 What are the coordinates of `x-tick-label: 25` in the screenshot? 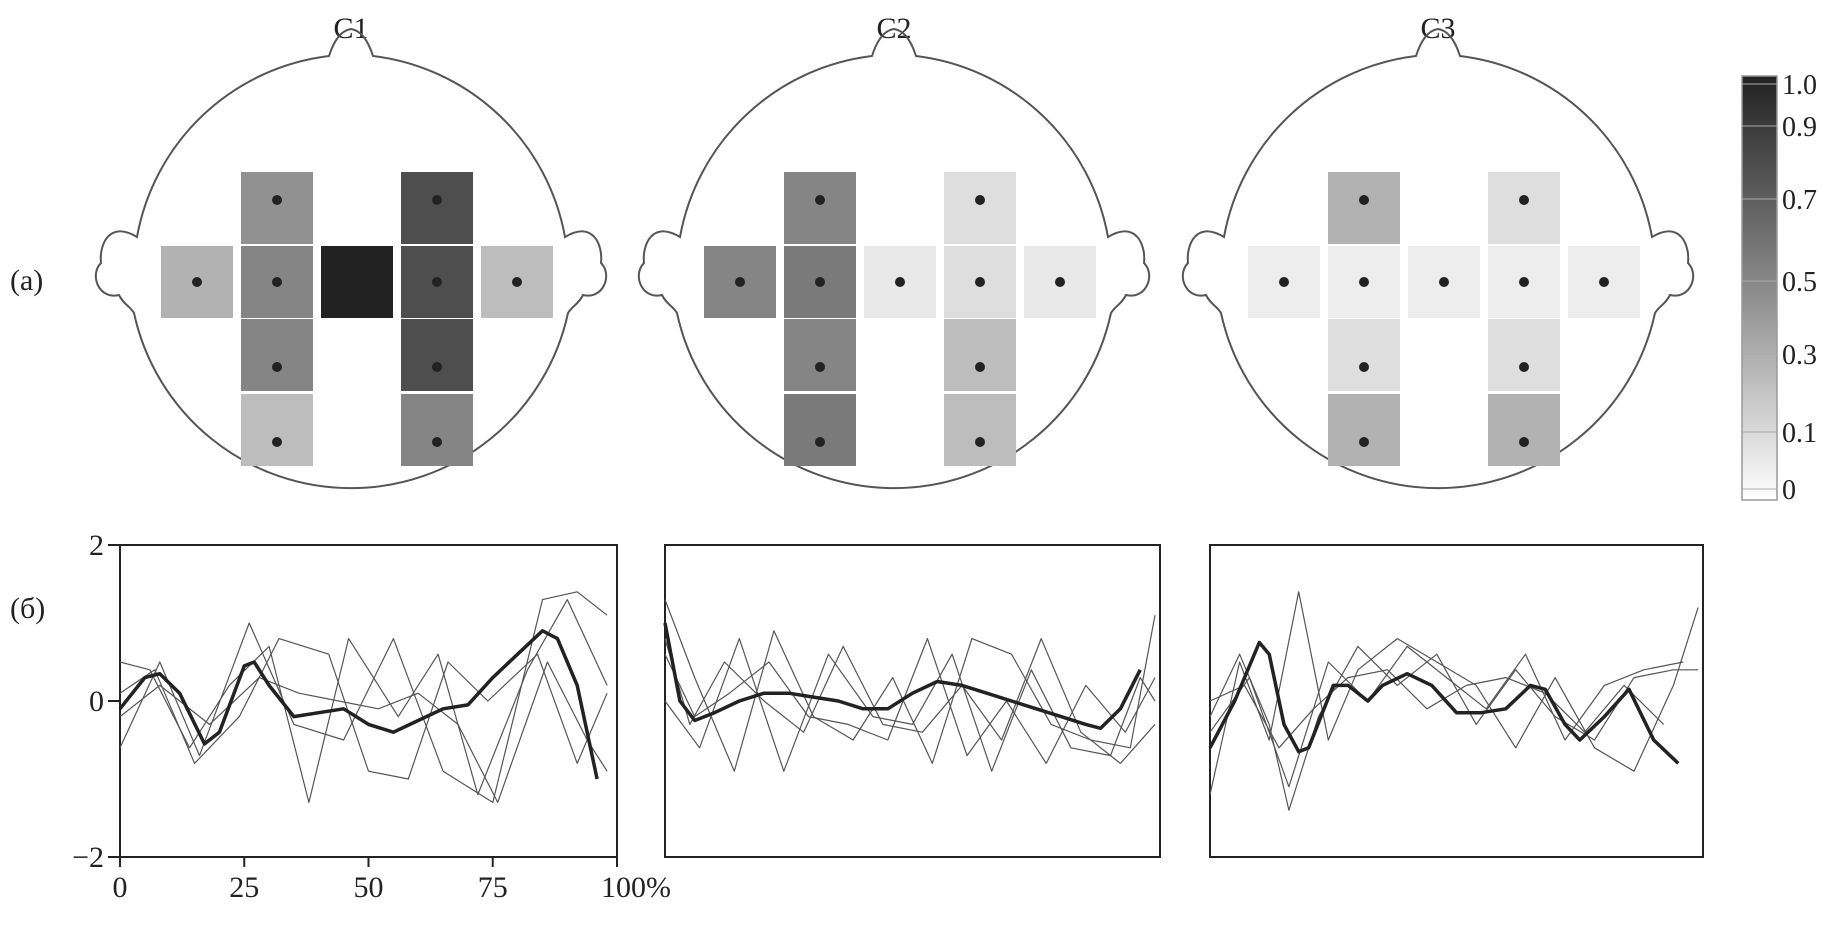 It's located at (244, 887).